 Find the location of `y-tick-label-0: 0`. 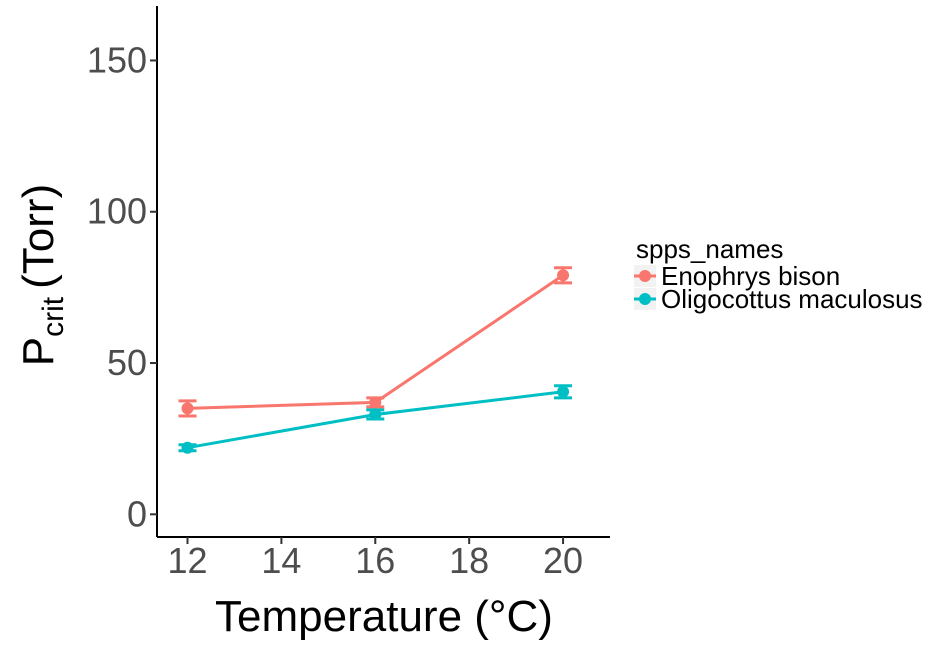

y-tick-label-0: 0 is located at coordinates (137, 513).